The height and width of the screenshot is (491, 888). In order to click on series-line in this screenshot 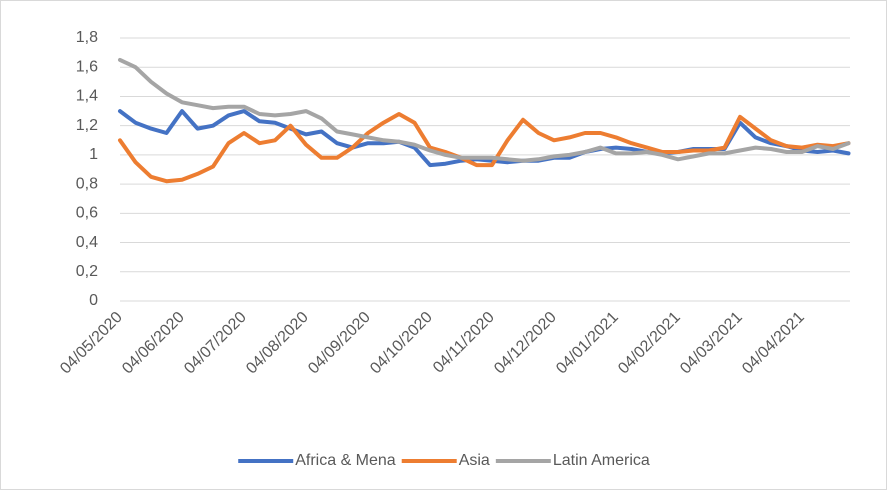, I will do `click(484, 148)`.